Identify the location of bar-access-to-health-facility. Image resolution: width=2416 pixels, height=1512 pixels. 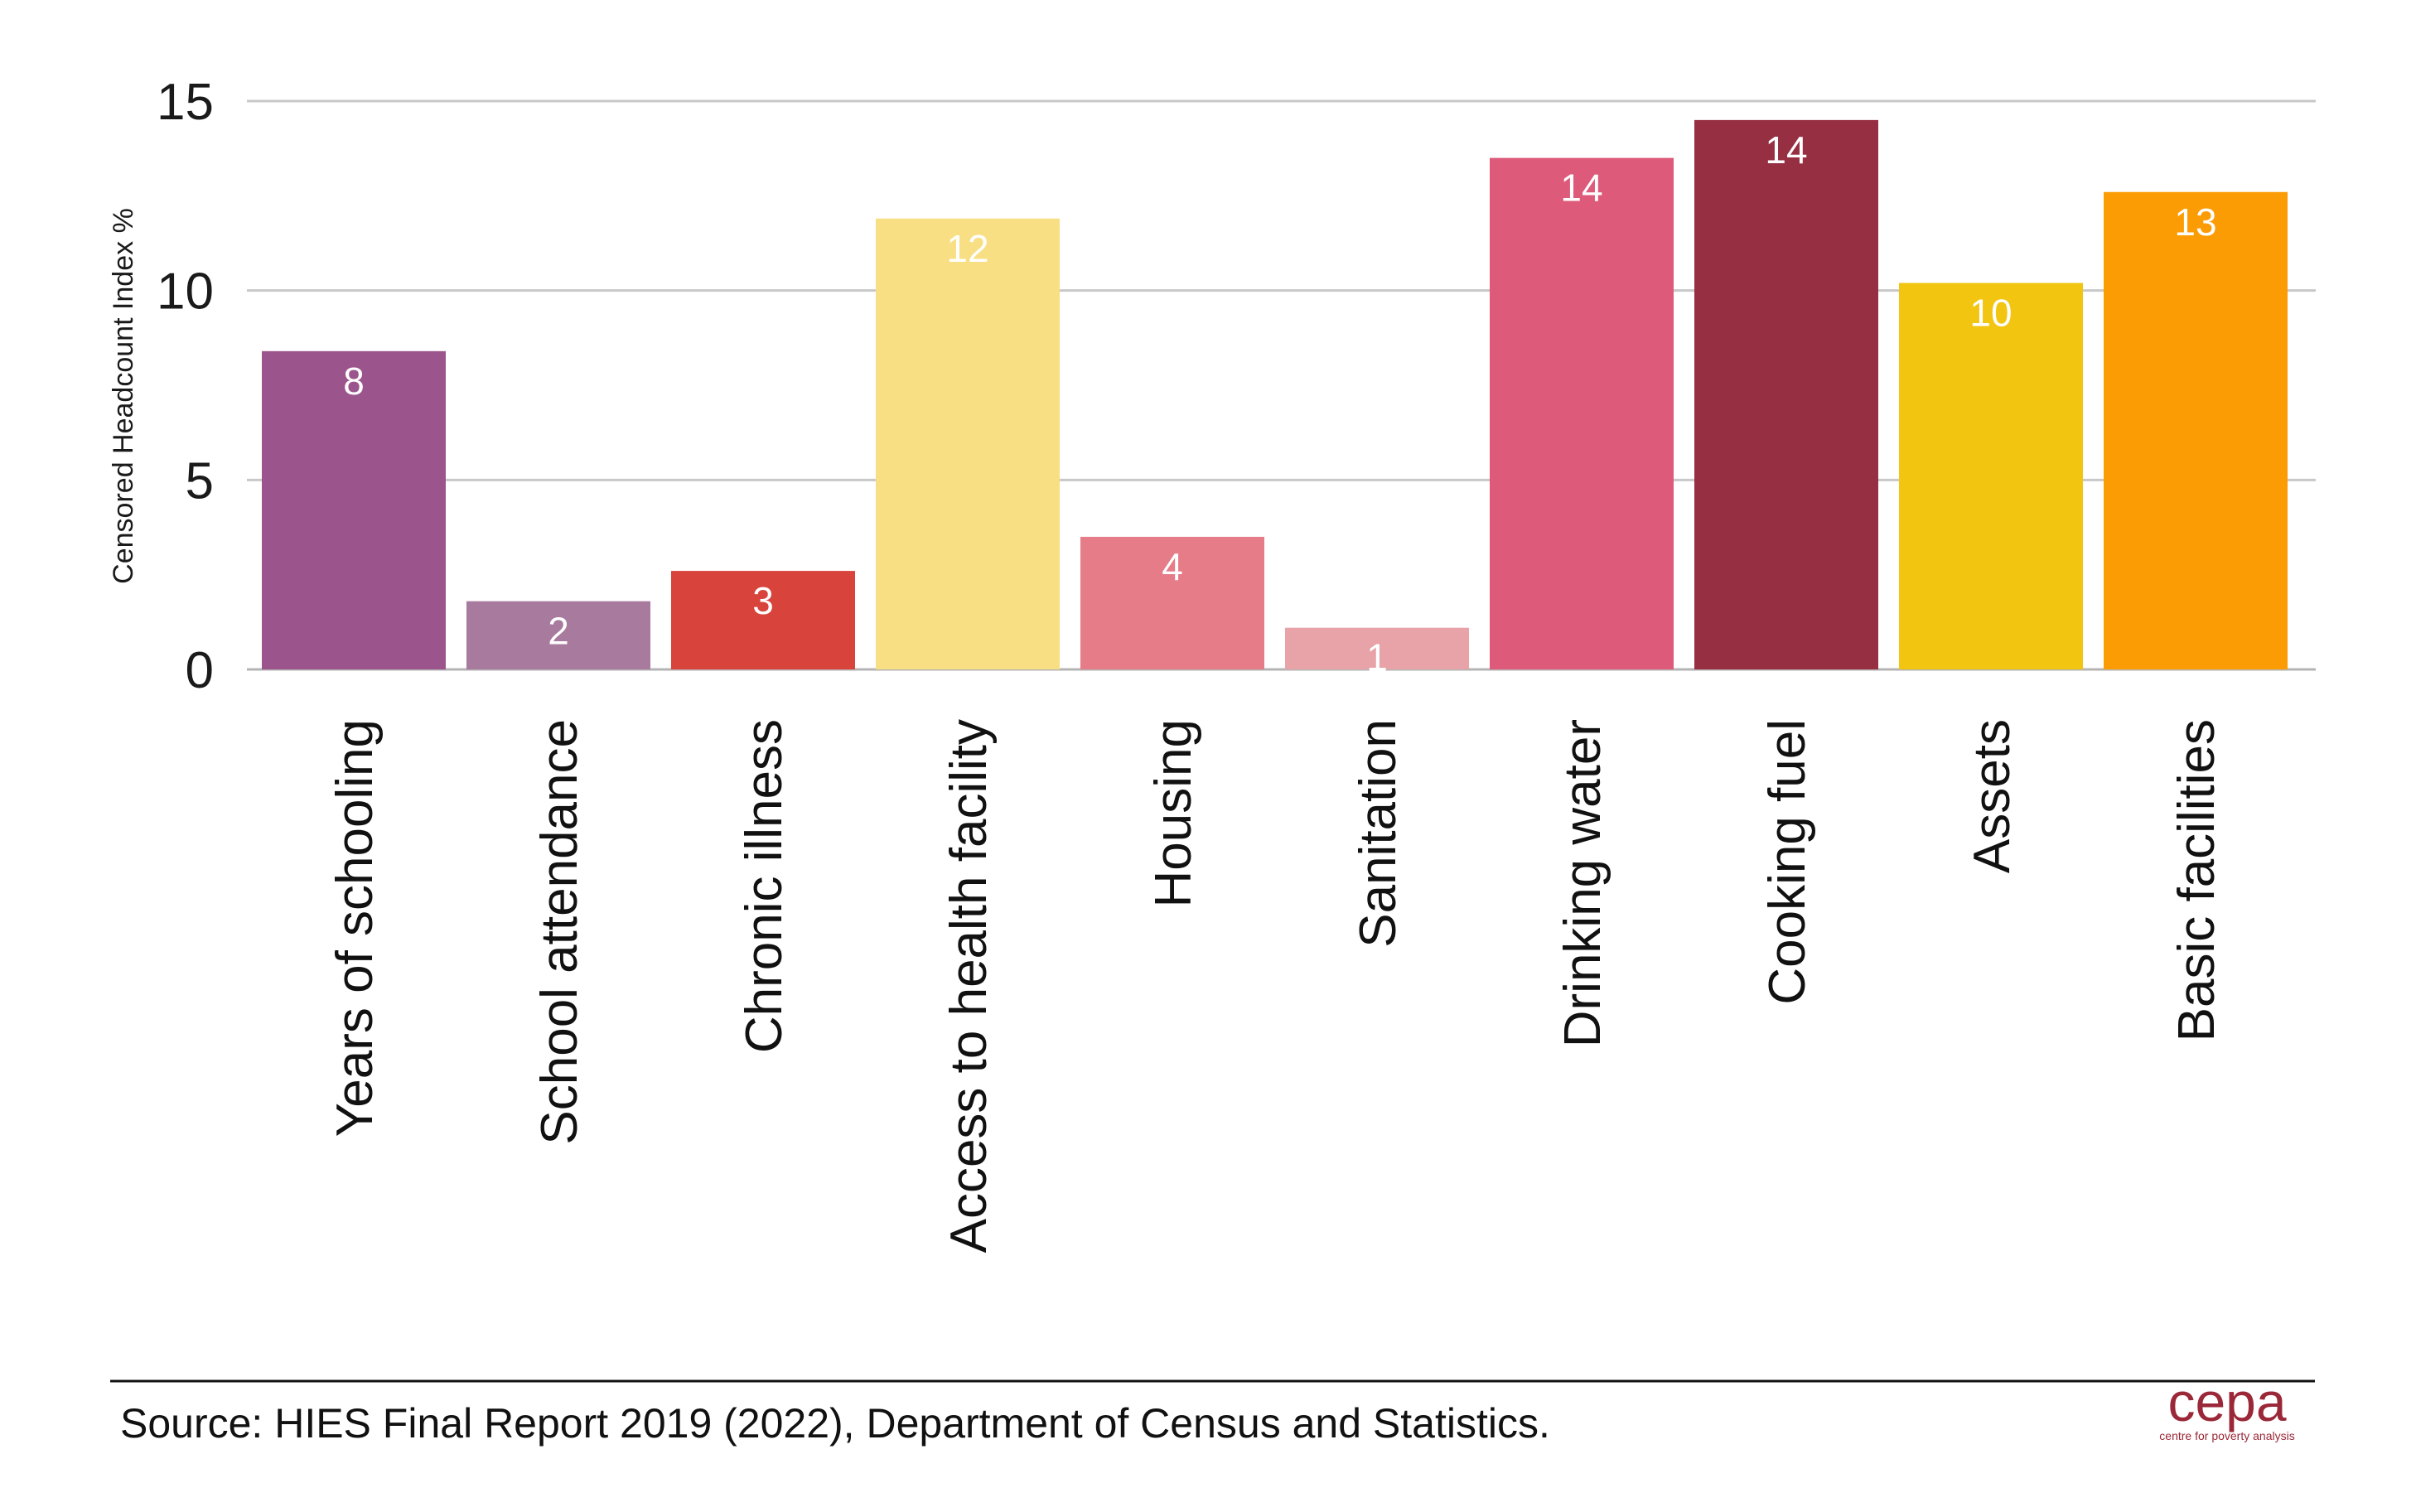
(968, 444).